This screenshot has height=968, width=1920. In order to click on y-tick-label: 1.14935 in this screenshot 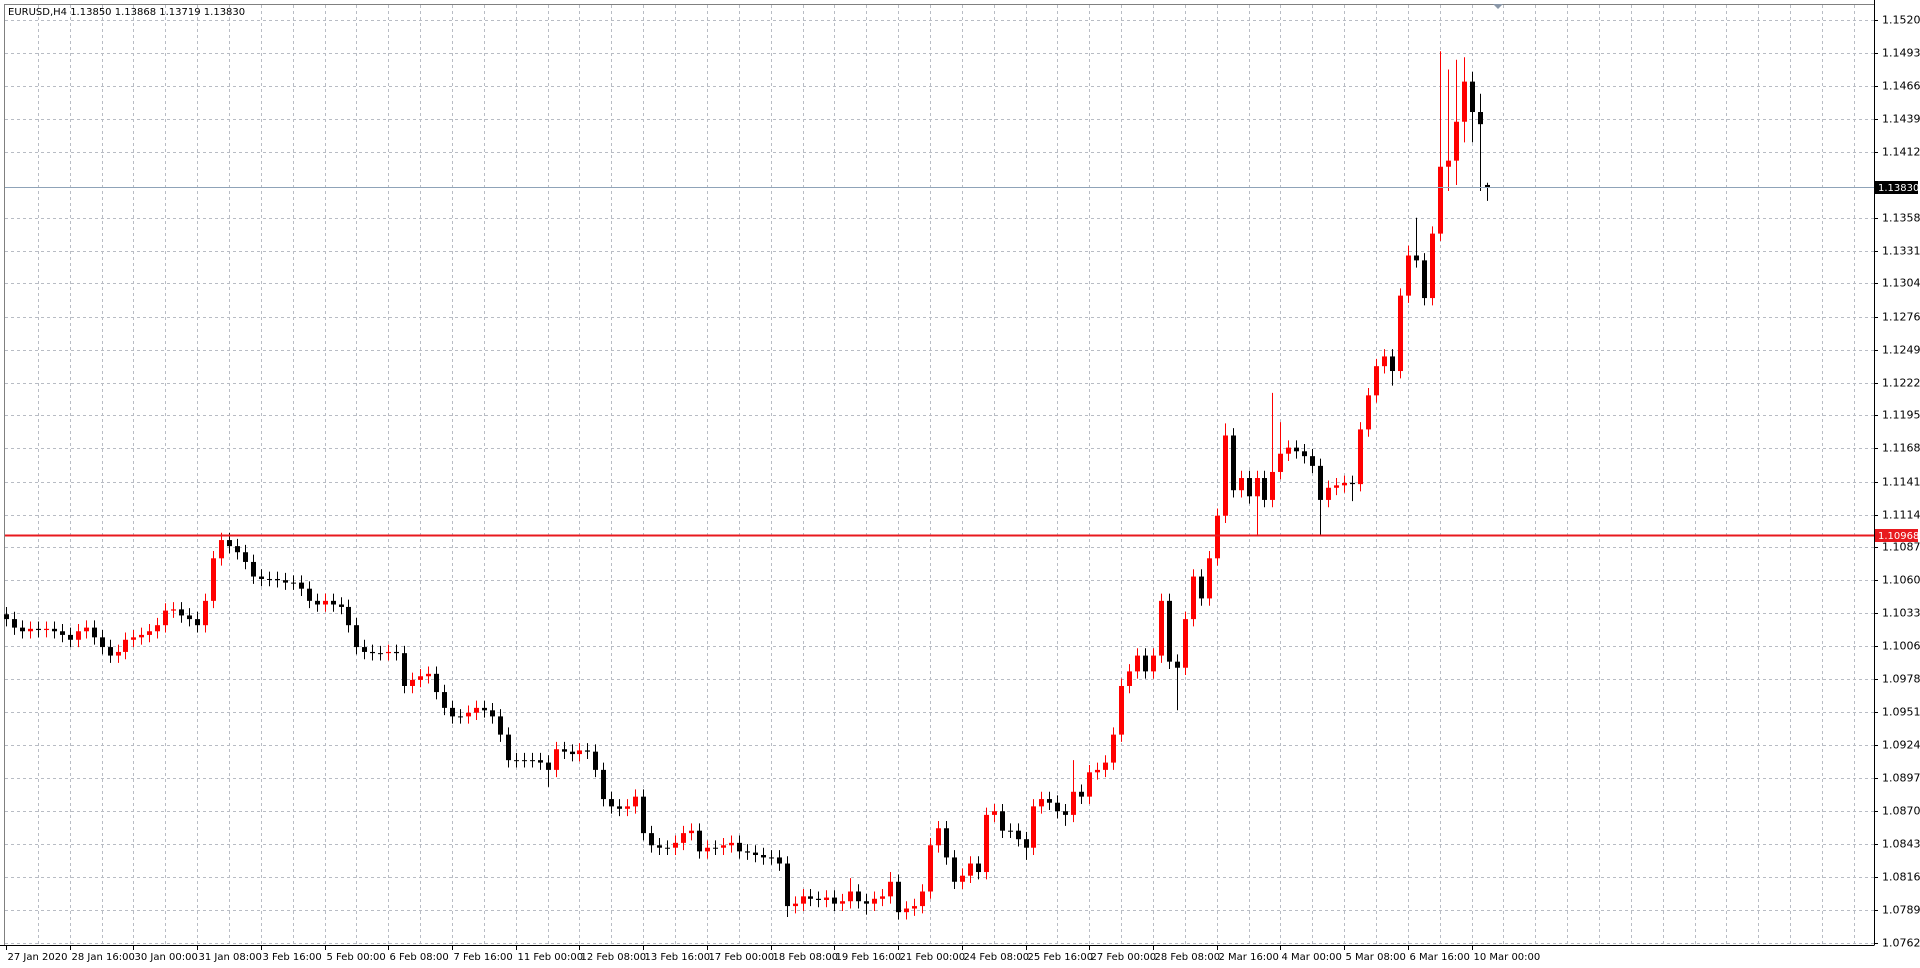, I will do `click(1901, 53)`.